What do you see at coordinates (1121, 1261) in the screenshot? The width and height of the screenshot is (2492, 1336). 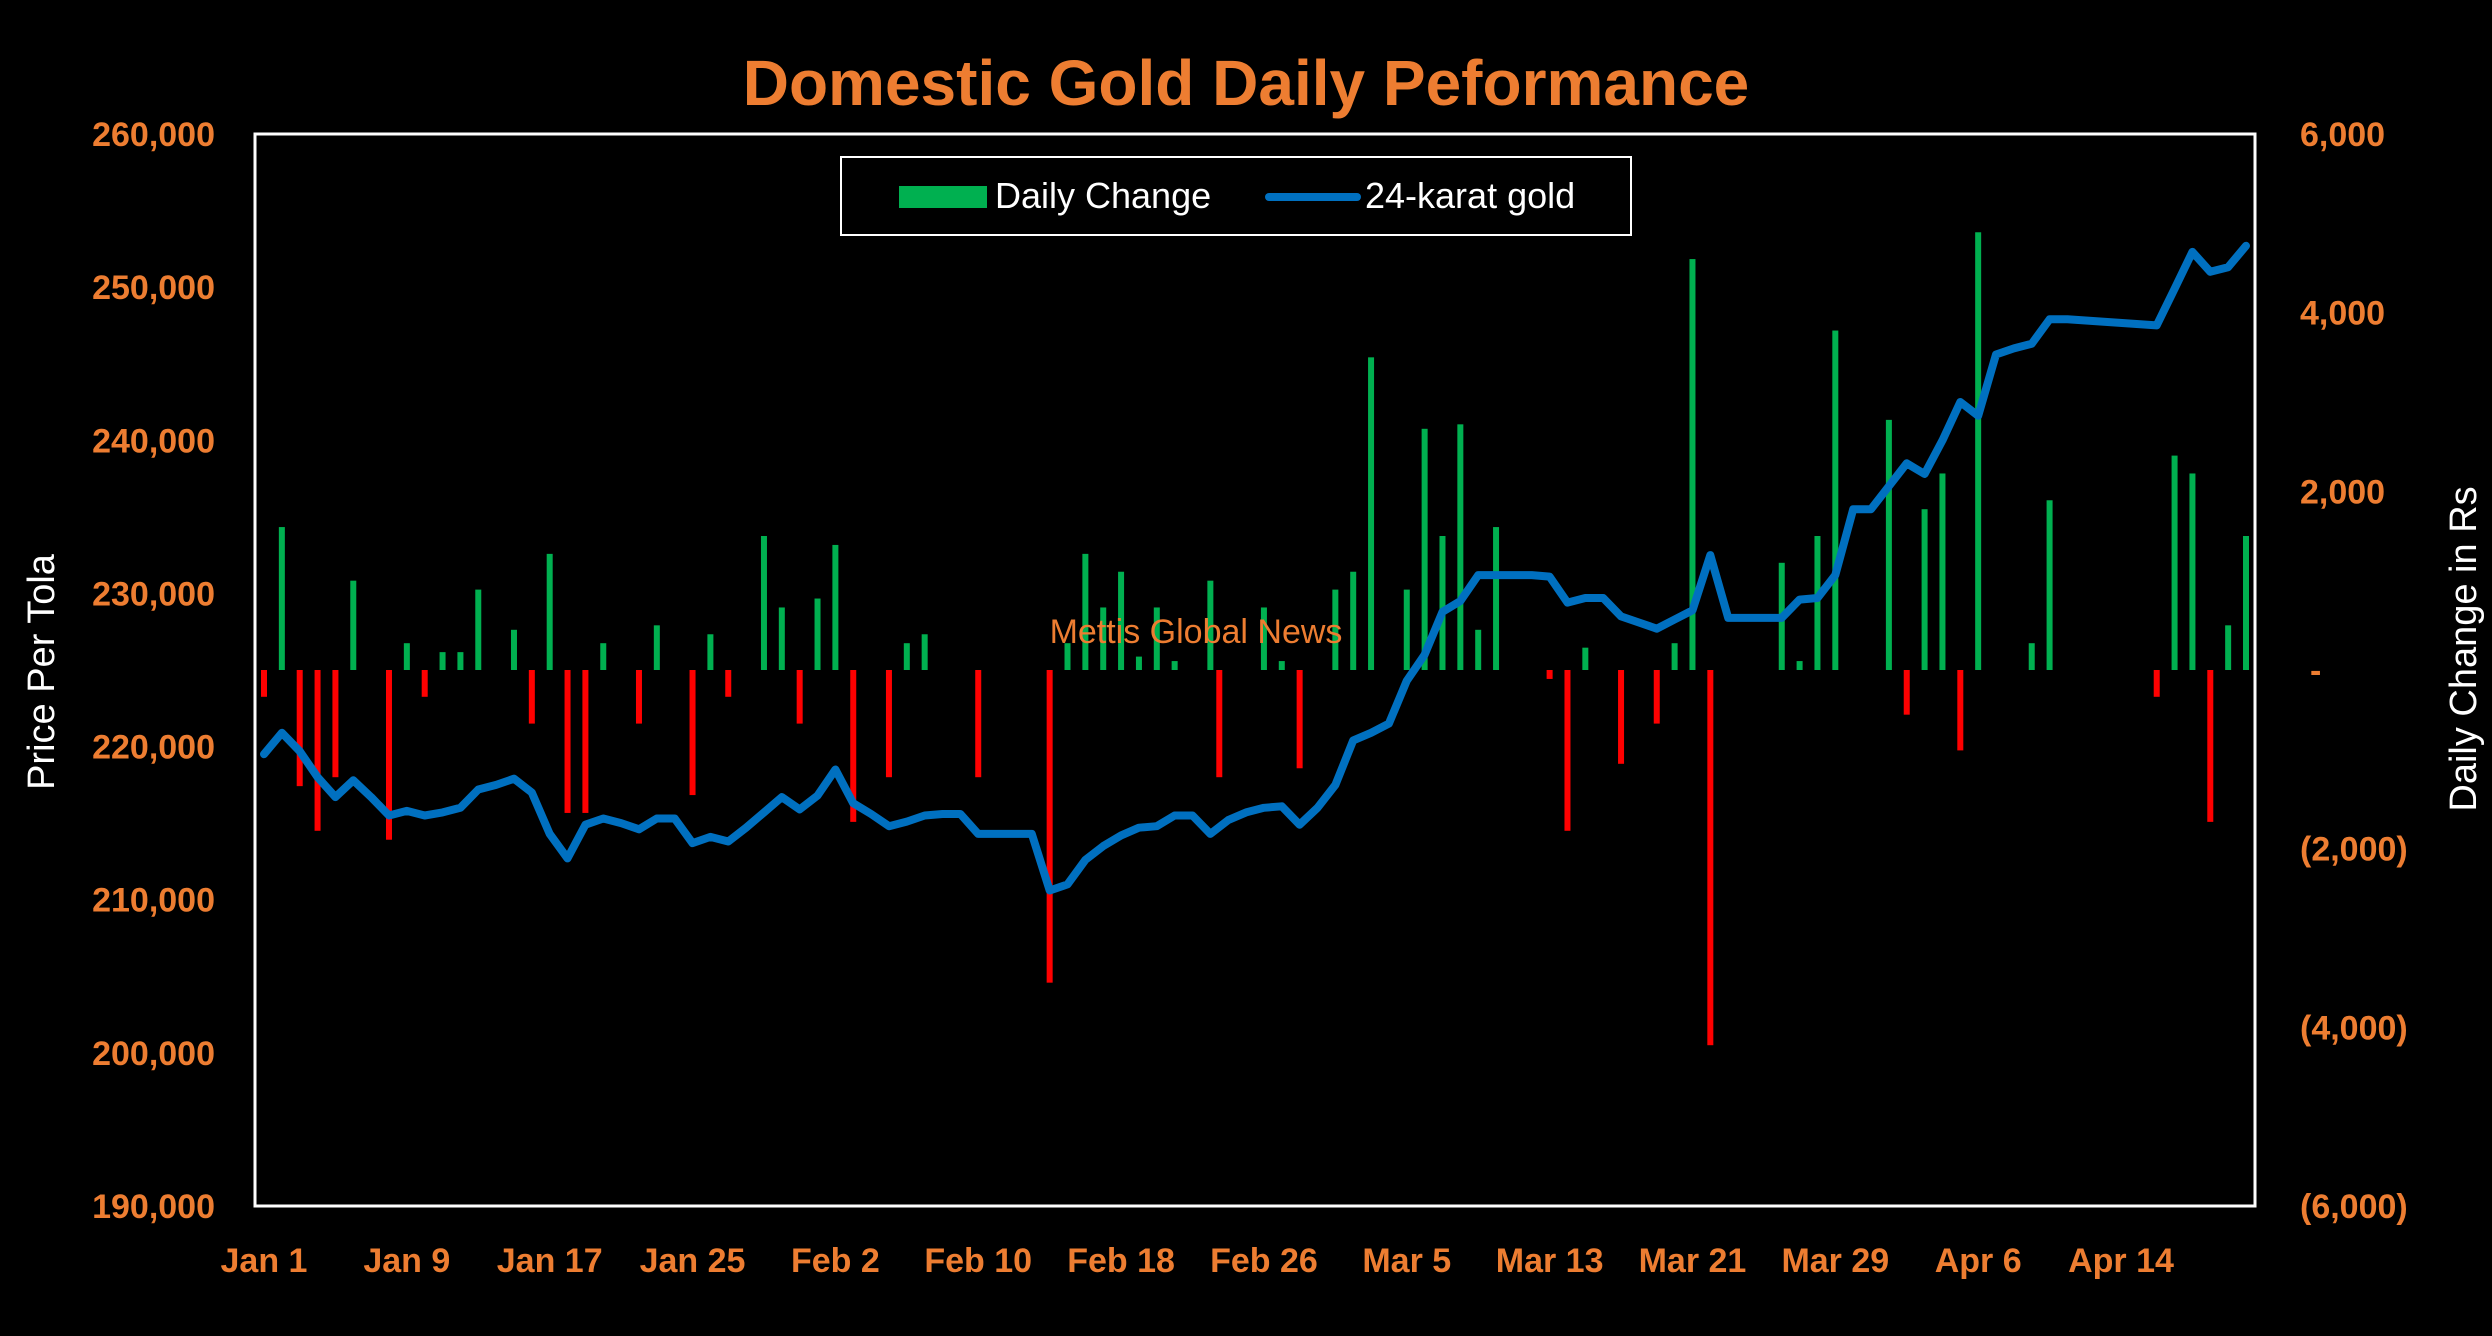 I see `x-tick-label: Feb 18` at bounding box center [1121, 1261].